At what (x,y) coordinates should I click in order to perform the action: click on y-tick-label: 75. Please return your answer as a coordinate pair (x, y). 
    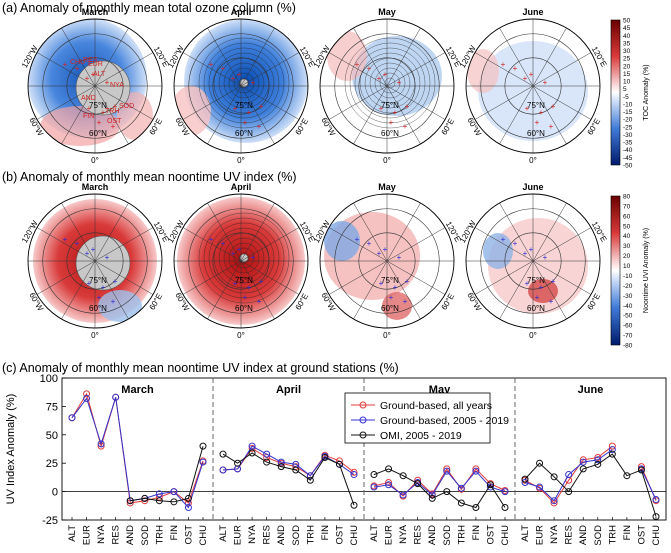
    Looking at the image, I should click on (52, 407).